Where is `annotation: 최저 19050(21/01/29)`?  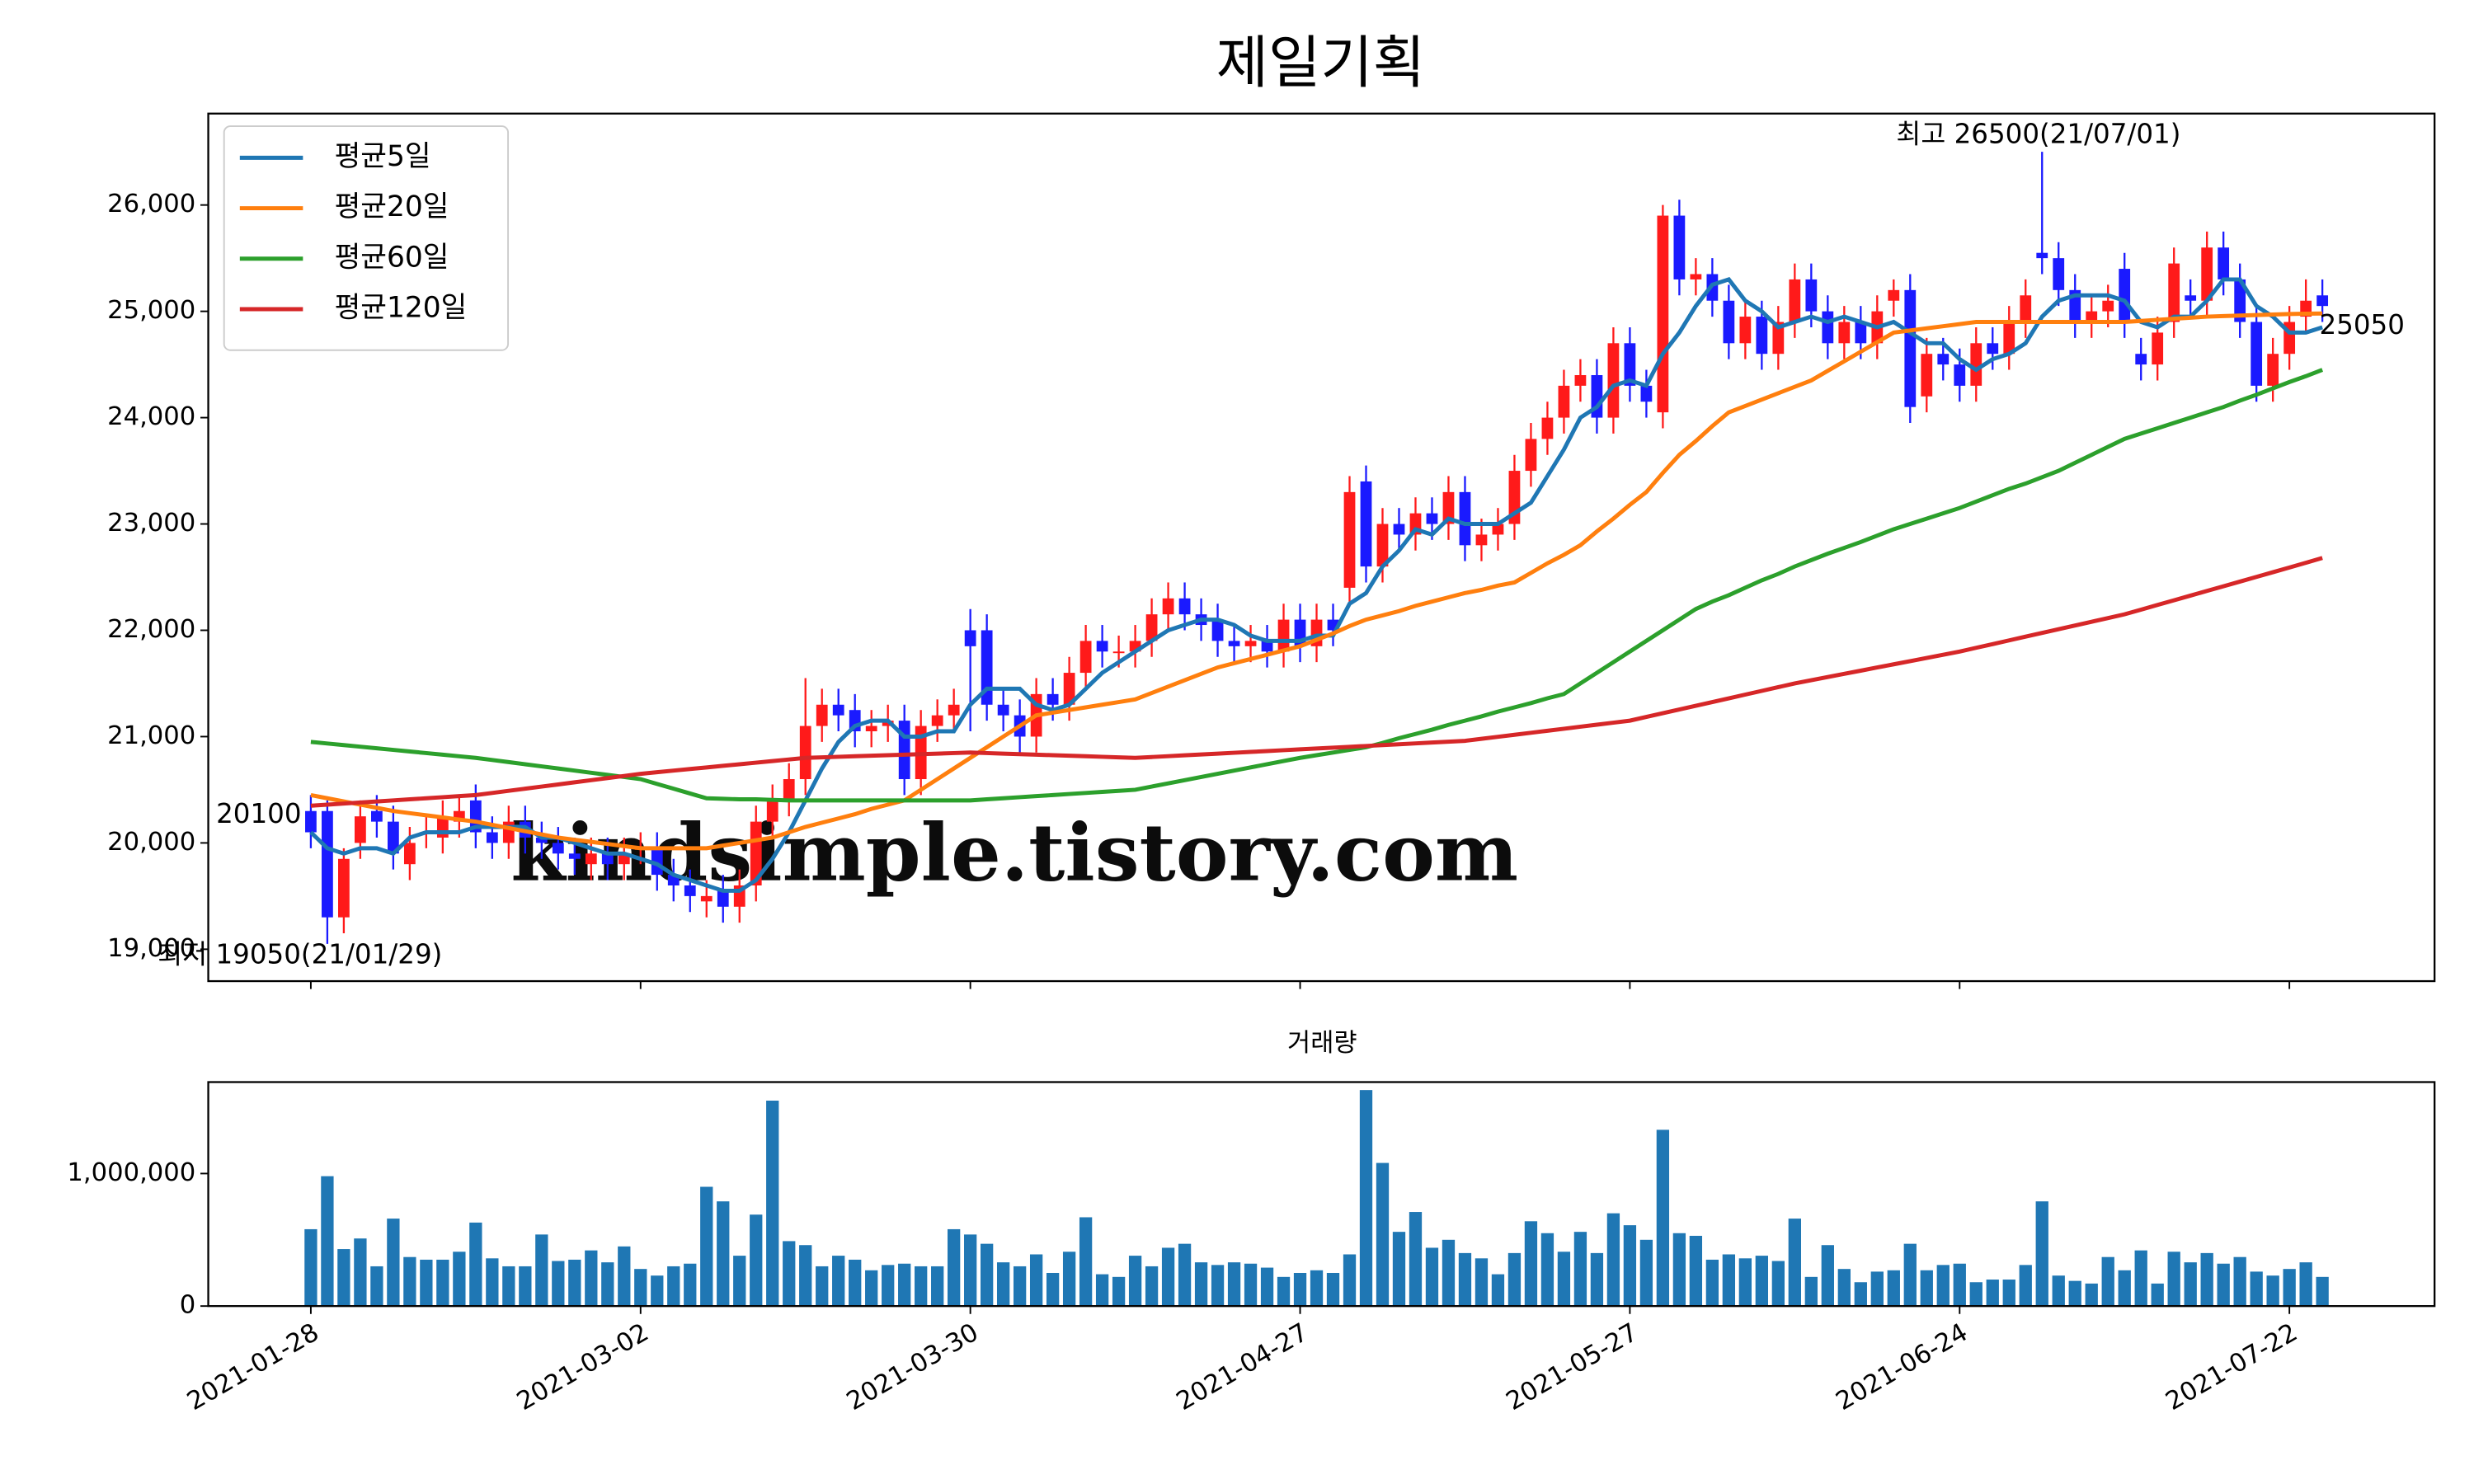
annotation: 최저 19050(21/01/29) is located at coordinates (300, 954).